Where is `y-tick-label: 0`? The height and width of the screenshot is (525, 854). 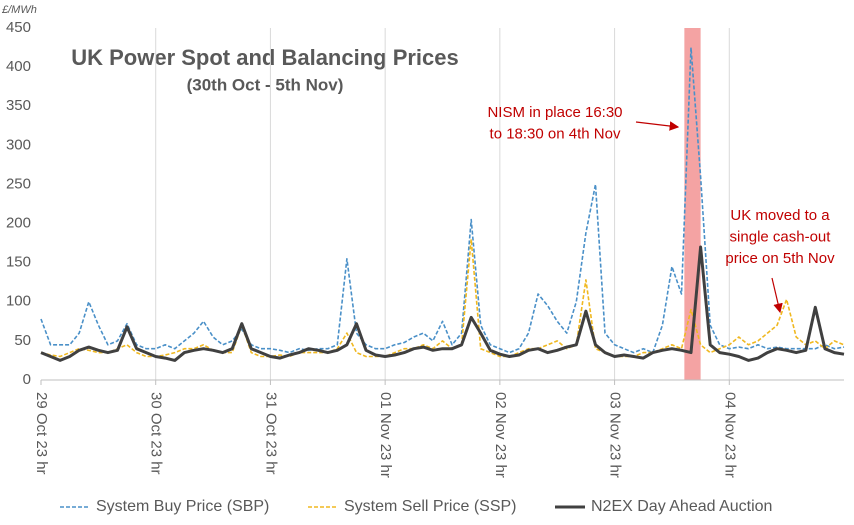 y-tick-label: 0 is located at coordinates (27, 379).